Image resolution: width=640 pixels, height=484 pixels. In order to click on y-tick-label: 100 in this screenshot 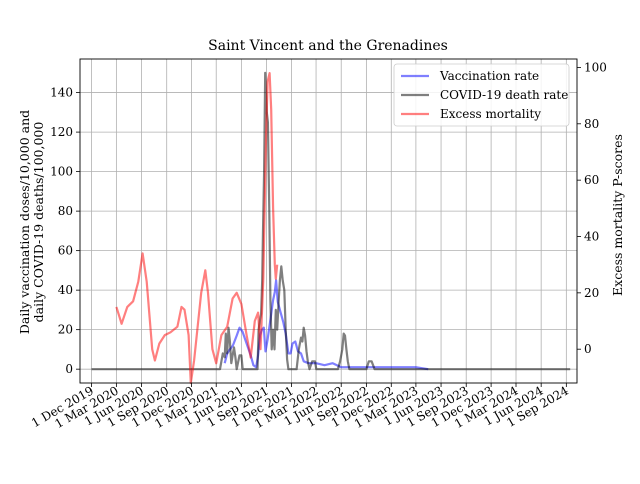, I will do `click(61, 172)`.